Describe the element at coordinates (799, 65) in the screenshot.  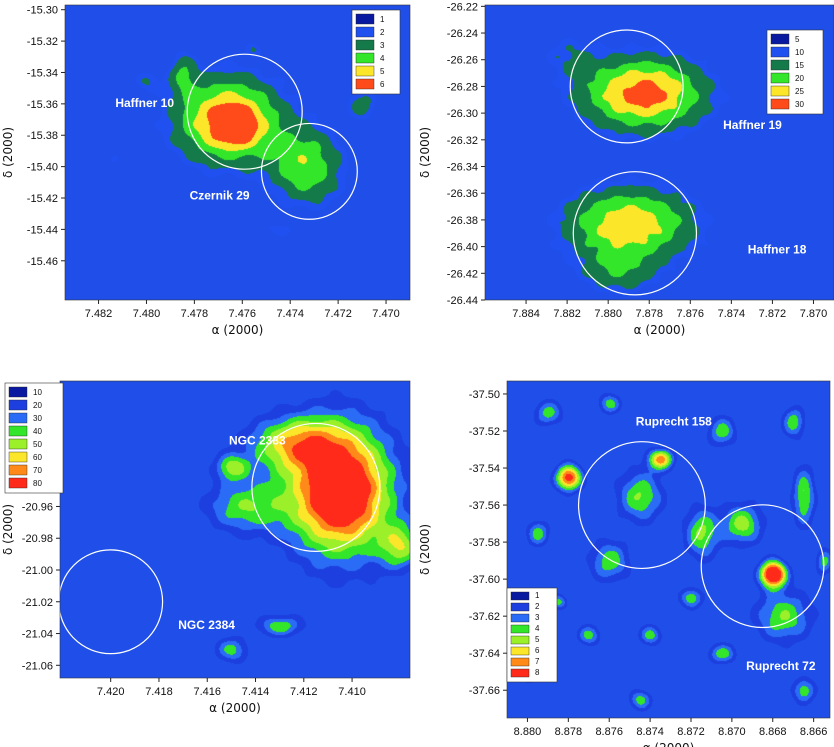
I see `legend-label: 15` at that location.